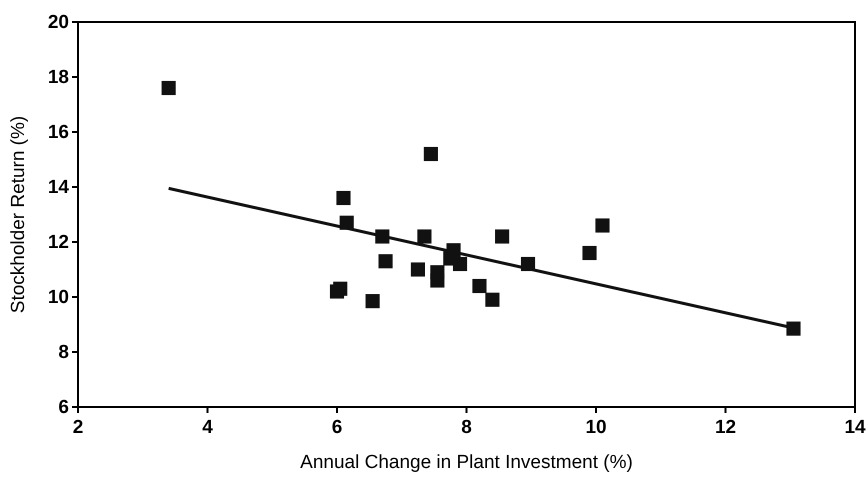  Describe the element at coordinates (63, 407) in the screenshot. I see `y-tick-label: 6` at that location.